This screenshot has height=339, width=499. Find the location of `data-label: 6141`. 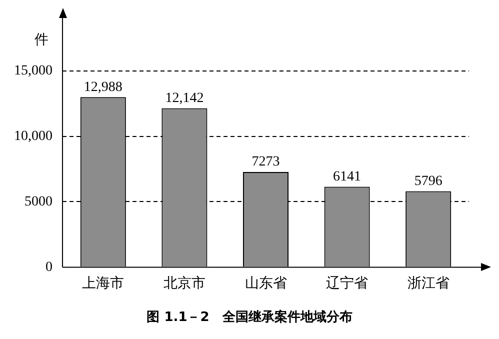

data-label: 6141 is located at coordinates (347, 176).